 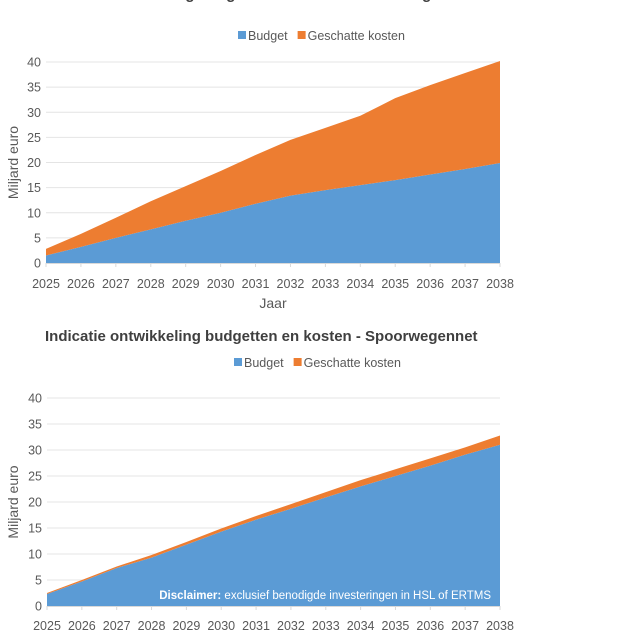 What do you see at coordinates (273, 303) in the screenshot?
I see `x-axis-title: Jaar` at bounding box center [273, 303].